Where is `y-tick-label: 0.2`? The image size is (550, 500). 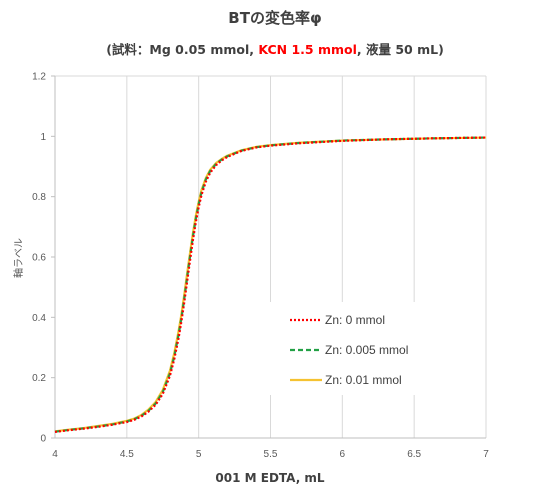 y-tick-label: 0.2 is located at coordinates (39, 378).